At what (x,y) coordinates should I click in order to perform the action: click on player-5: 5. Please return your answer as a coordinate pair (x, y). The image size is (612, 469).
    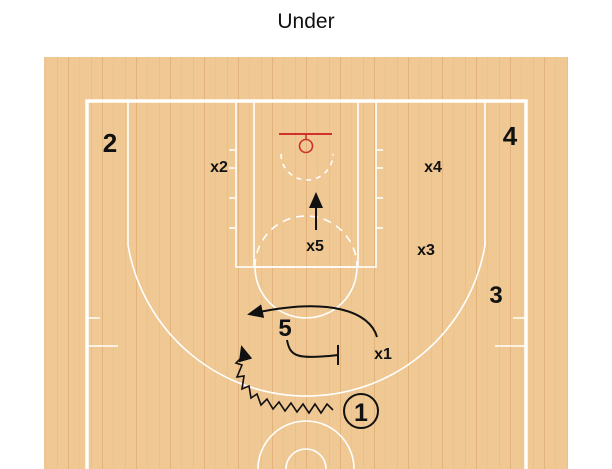
    Looking at the image, I should click on (284, 328).